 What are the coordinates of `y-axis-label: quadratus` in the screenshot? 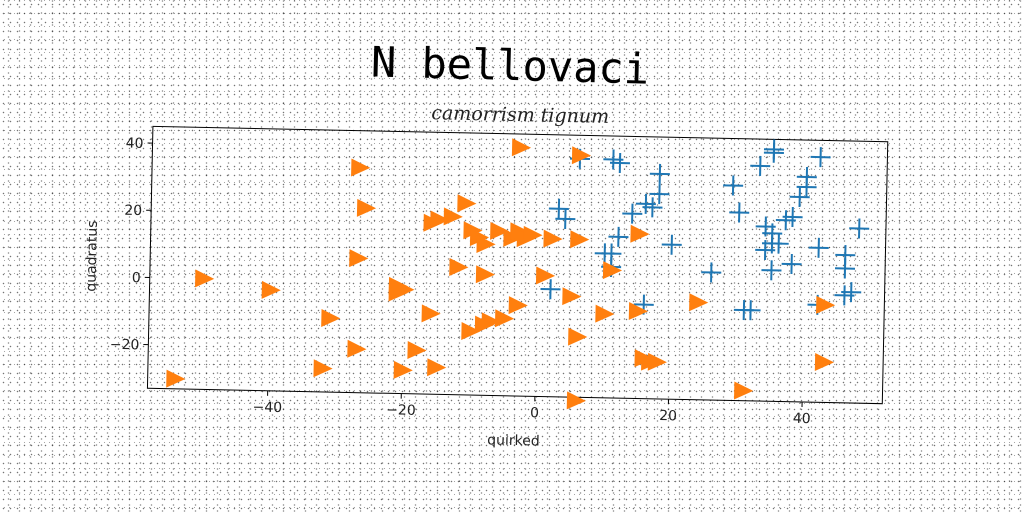 It's located at (91, 256).